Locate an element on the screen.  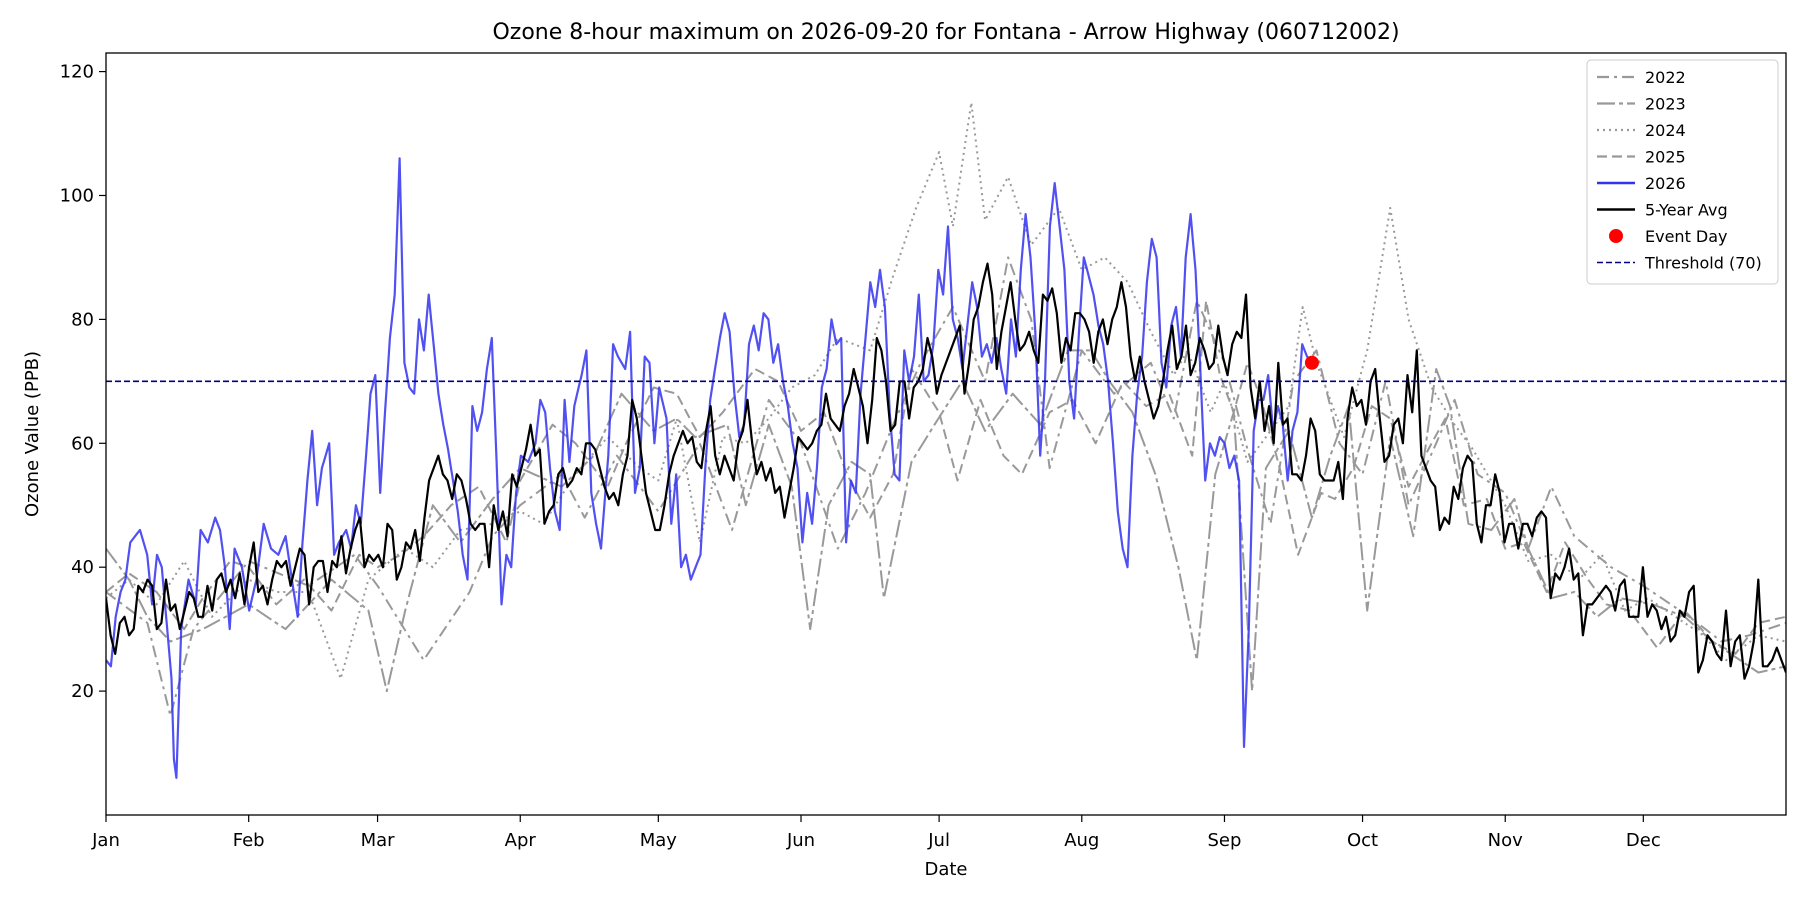
event-day-marker is located at coordinates (1311, 362).